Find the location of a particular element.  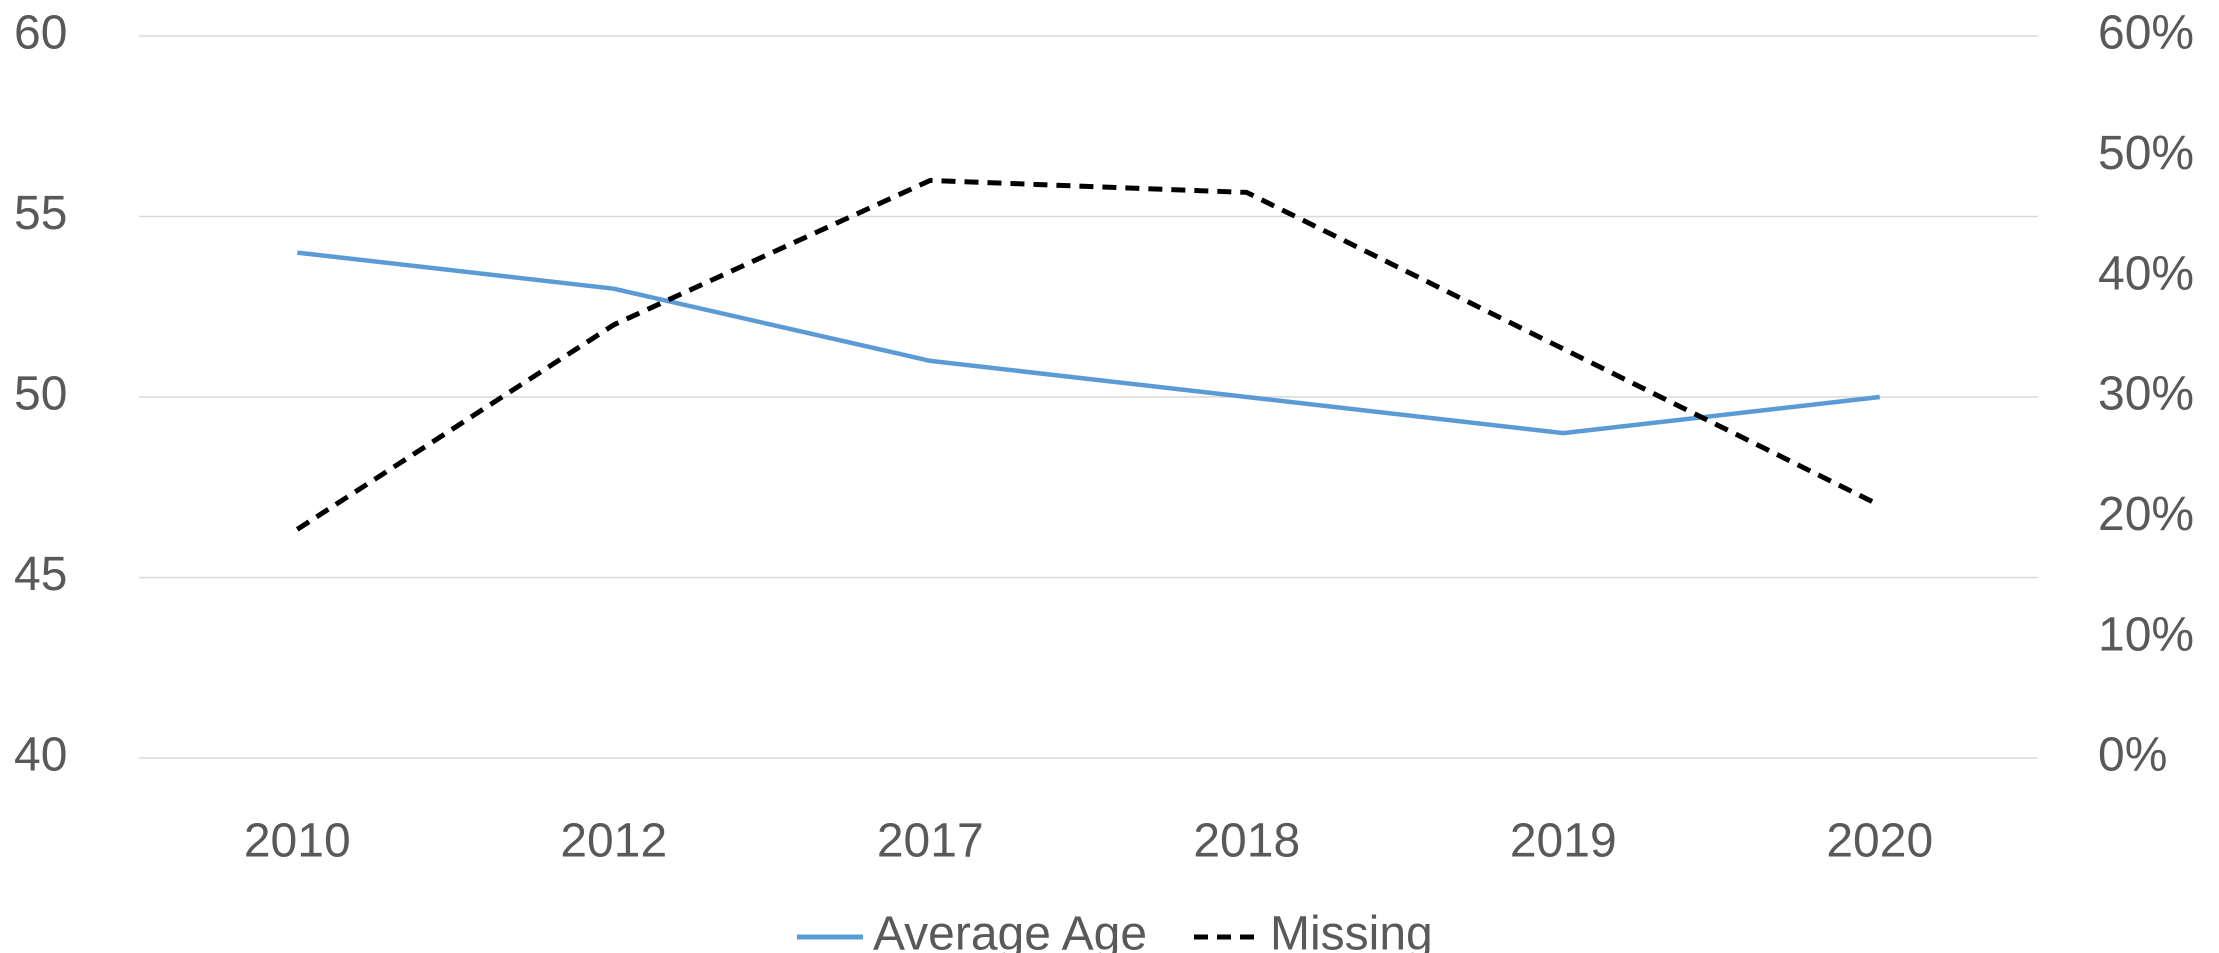

y-tick-label: 40 is located at coordinates (40, 755).